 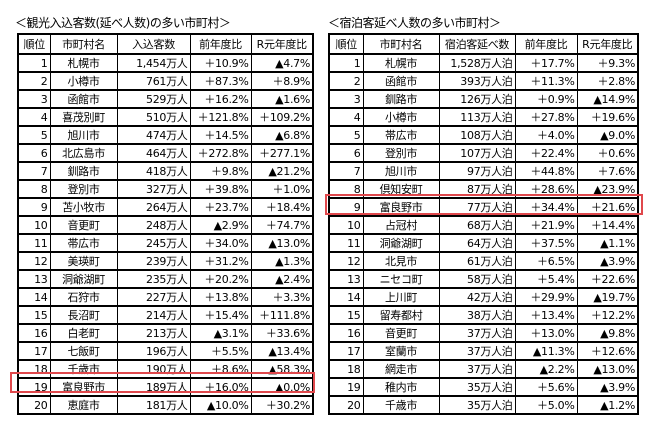 I want to click on table-row: 7 釧路市 418万人 ＋9.8% ▲21.2%, so click(x=165, y=171).